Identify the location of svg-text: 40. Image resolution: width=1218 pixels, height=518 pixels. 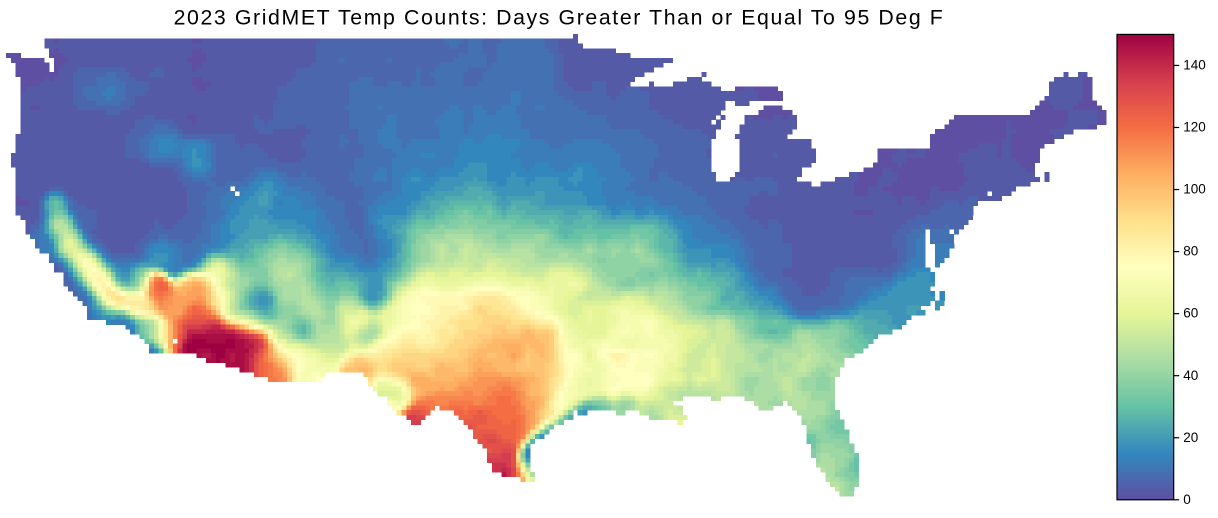
(1190, 375).